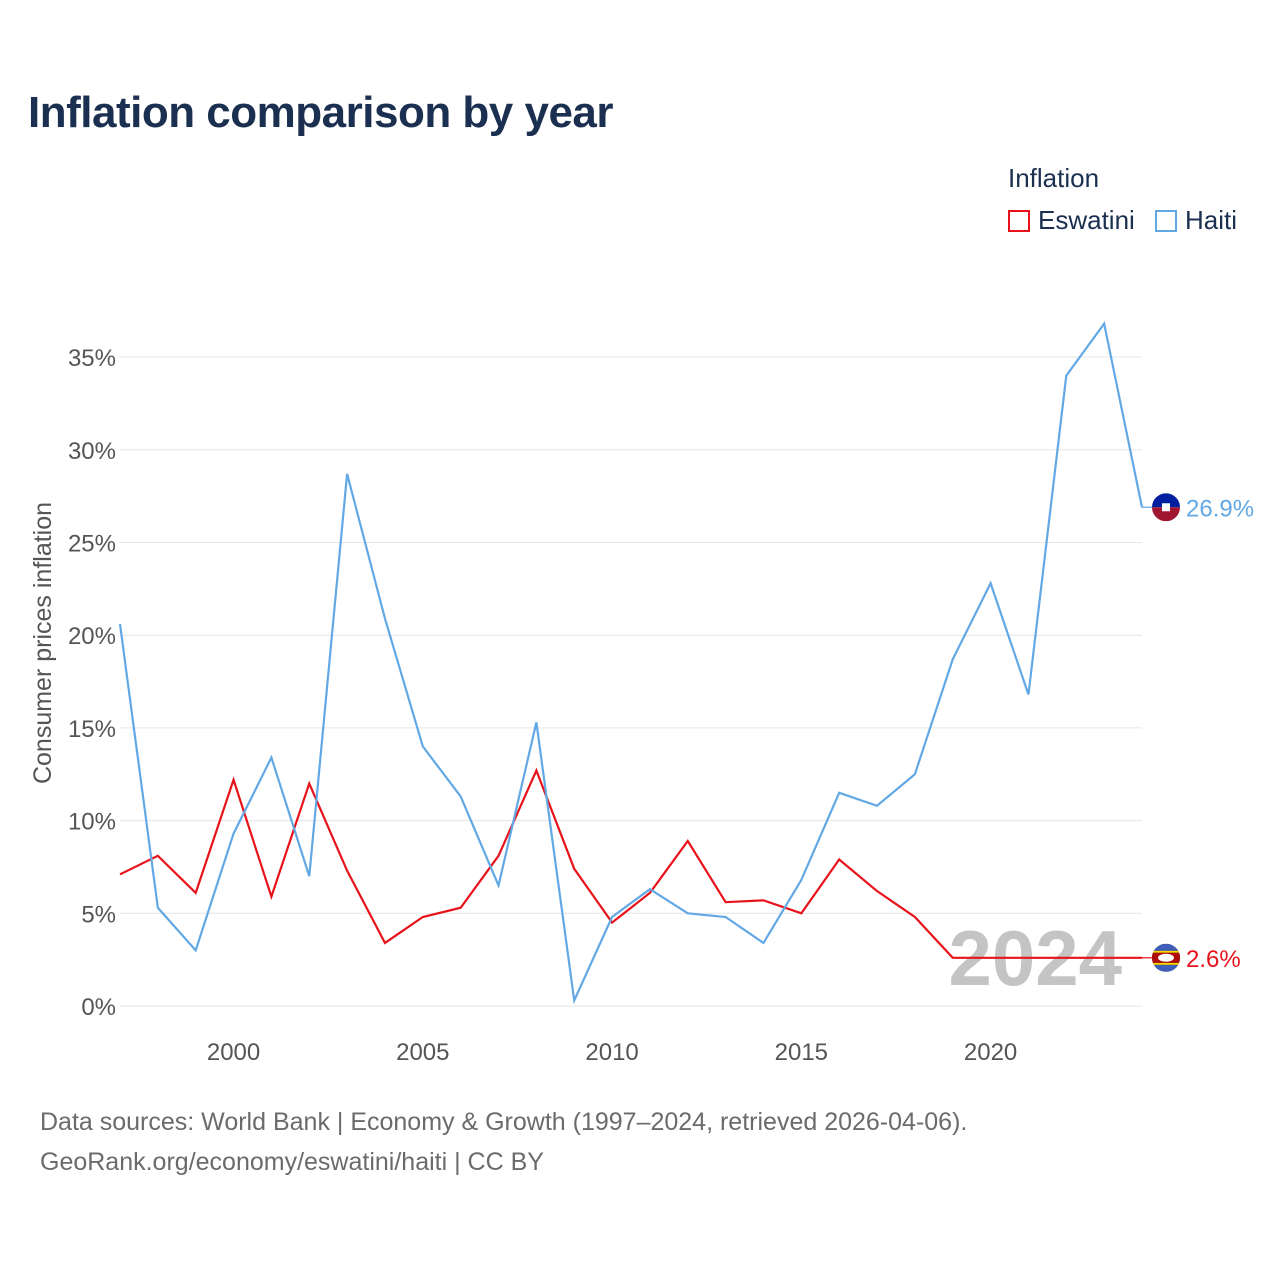 The image size is (1280, 1280). I want to click on x-tick-label: 2020, so click(990, 1052).